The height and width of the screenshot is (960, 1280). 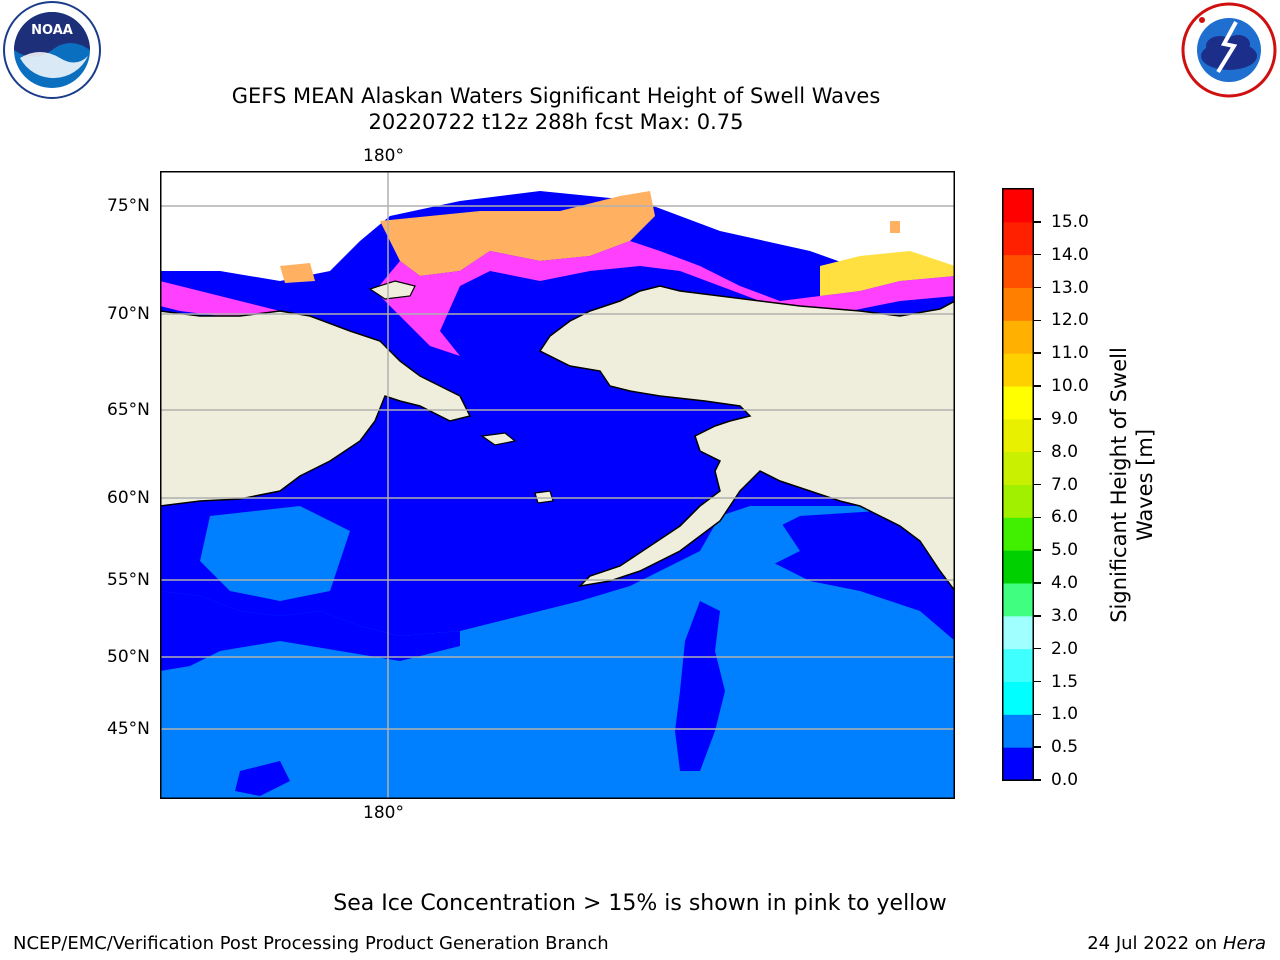 I want to click on colorbar-tick-label: 14.0, so click(x=1070, y=254).